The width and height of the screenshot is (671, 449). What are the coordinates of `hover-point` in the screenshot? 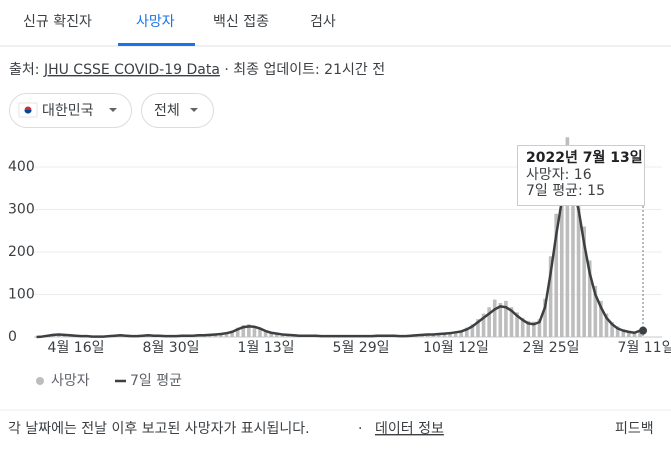 It's located at (643, 330).